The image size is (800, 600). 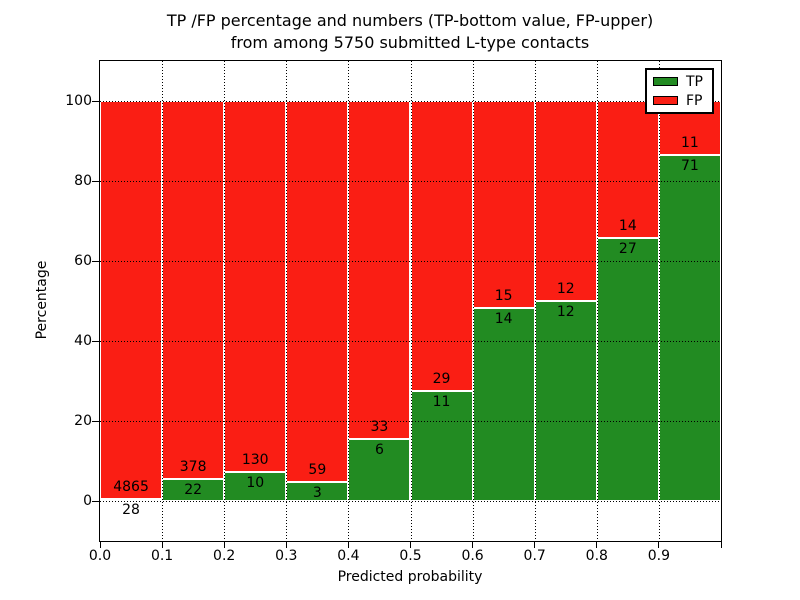 I want to click on tp-count-label: 6, so click(x=379, y=450).